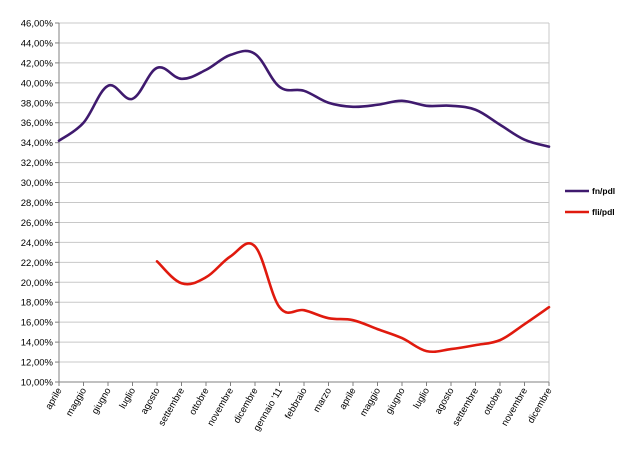  I want to click on y-tick-label: 20,00%, so click(37, 283).